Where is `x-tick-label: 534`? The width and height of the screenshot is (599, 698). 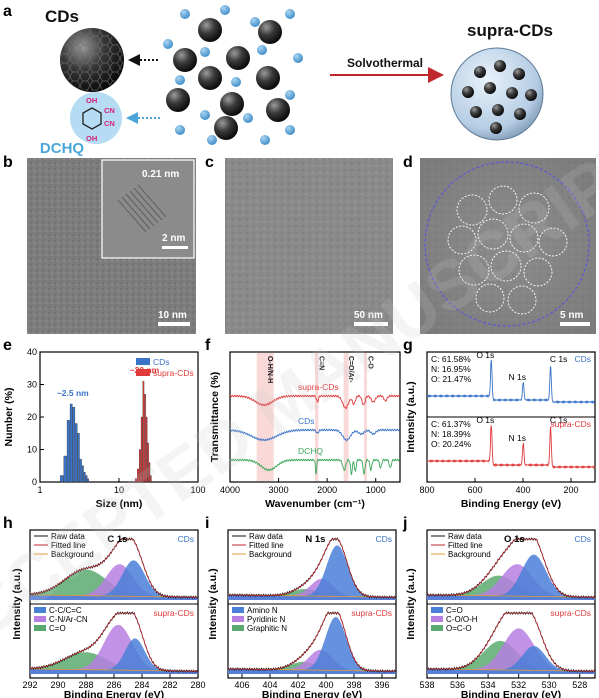 x-tick-label: 534 is located at coordinates (488, 685).